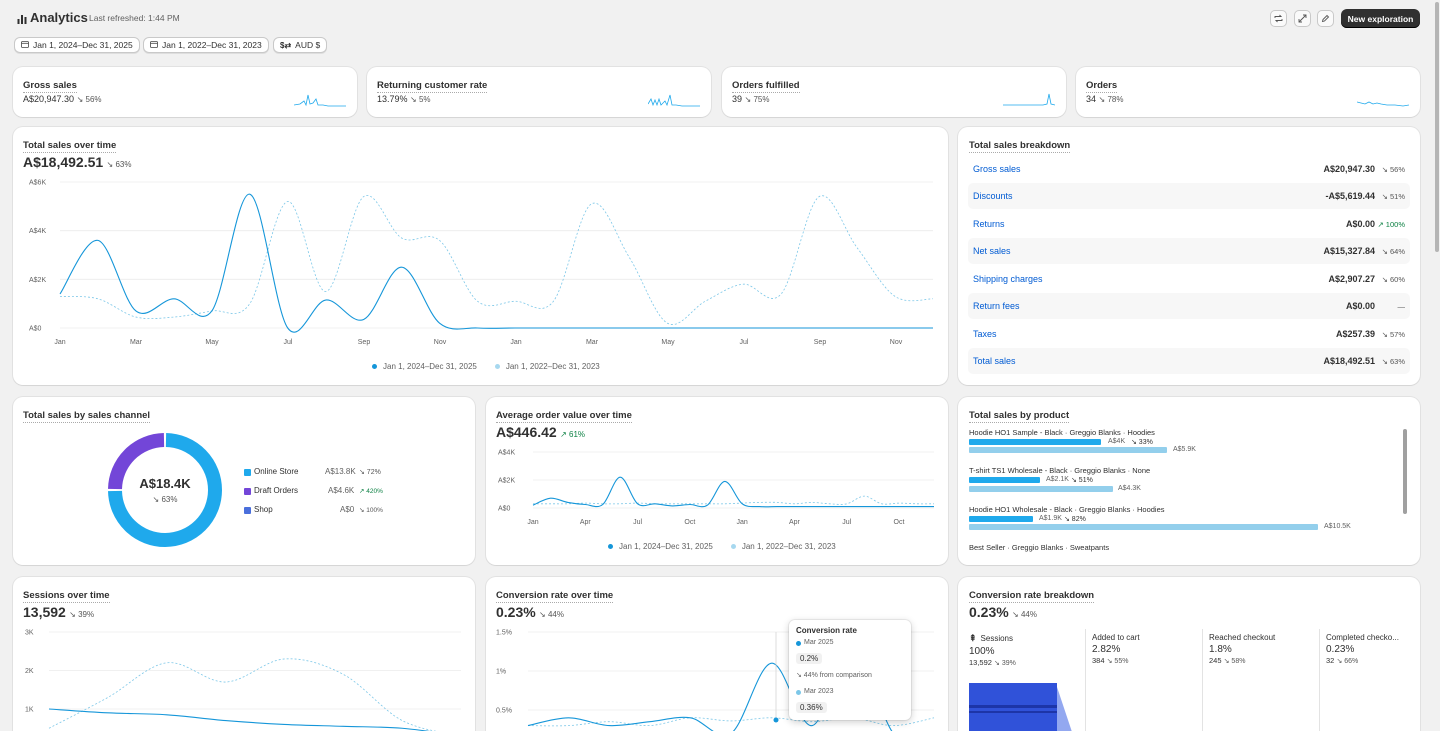 The height and width of the screenshot is (731, 1440). Describe the element at coordinates (22, 18) in the screenshot. I see `chart-bars-icon` at that location.